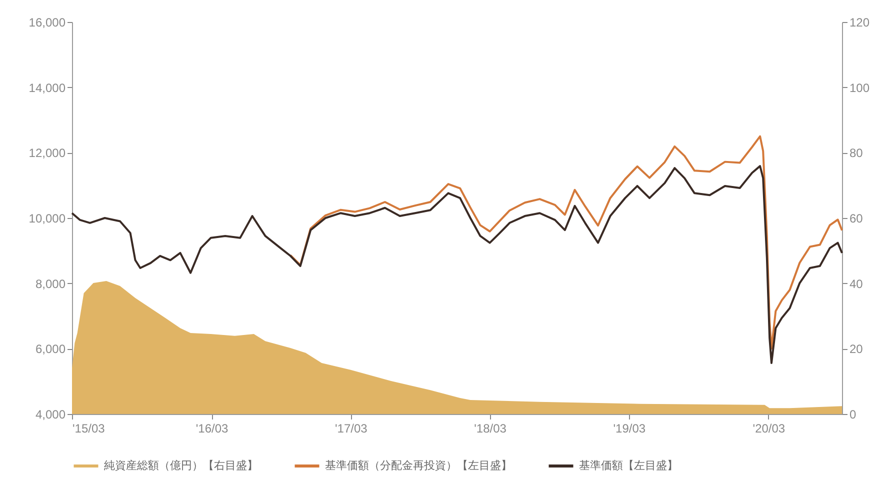 The height and width of the screenshot is (497, 892). I want to click on legend-label: 基準価額（分配金再投資）【左目盛】, so click(418, 465).